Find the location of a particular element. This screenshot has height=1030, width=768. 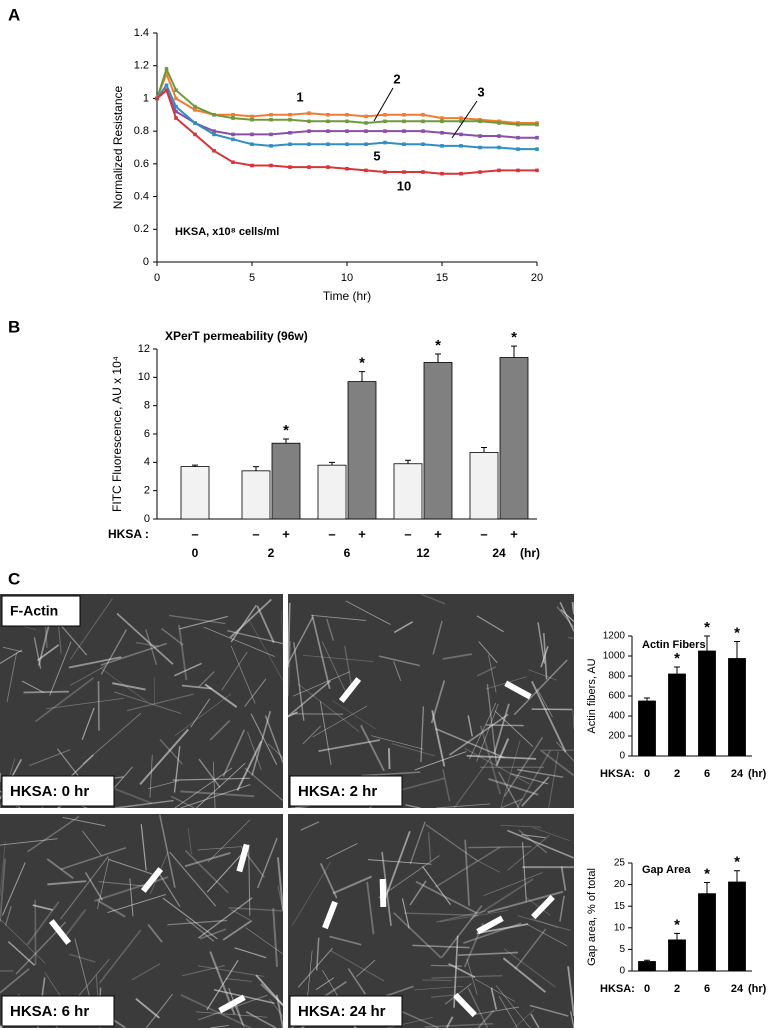

series-line is located at coordinates (346, 117).